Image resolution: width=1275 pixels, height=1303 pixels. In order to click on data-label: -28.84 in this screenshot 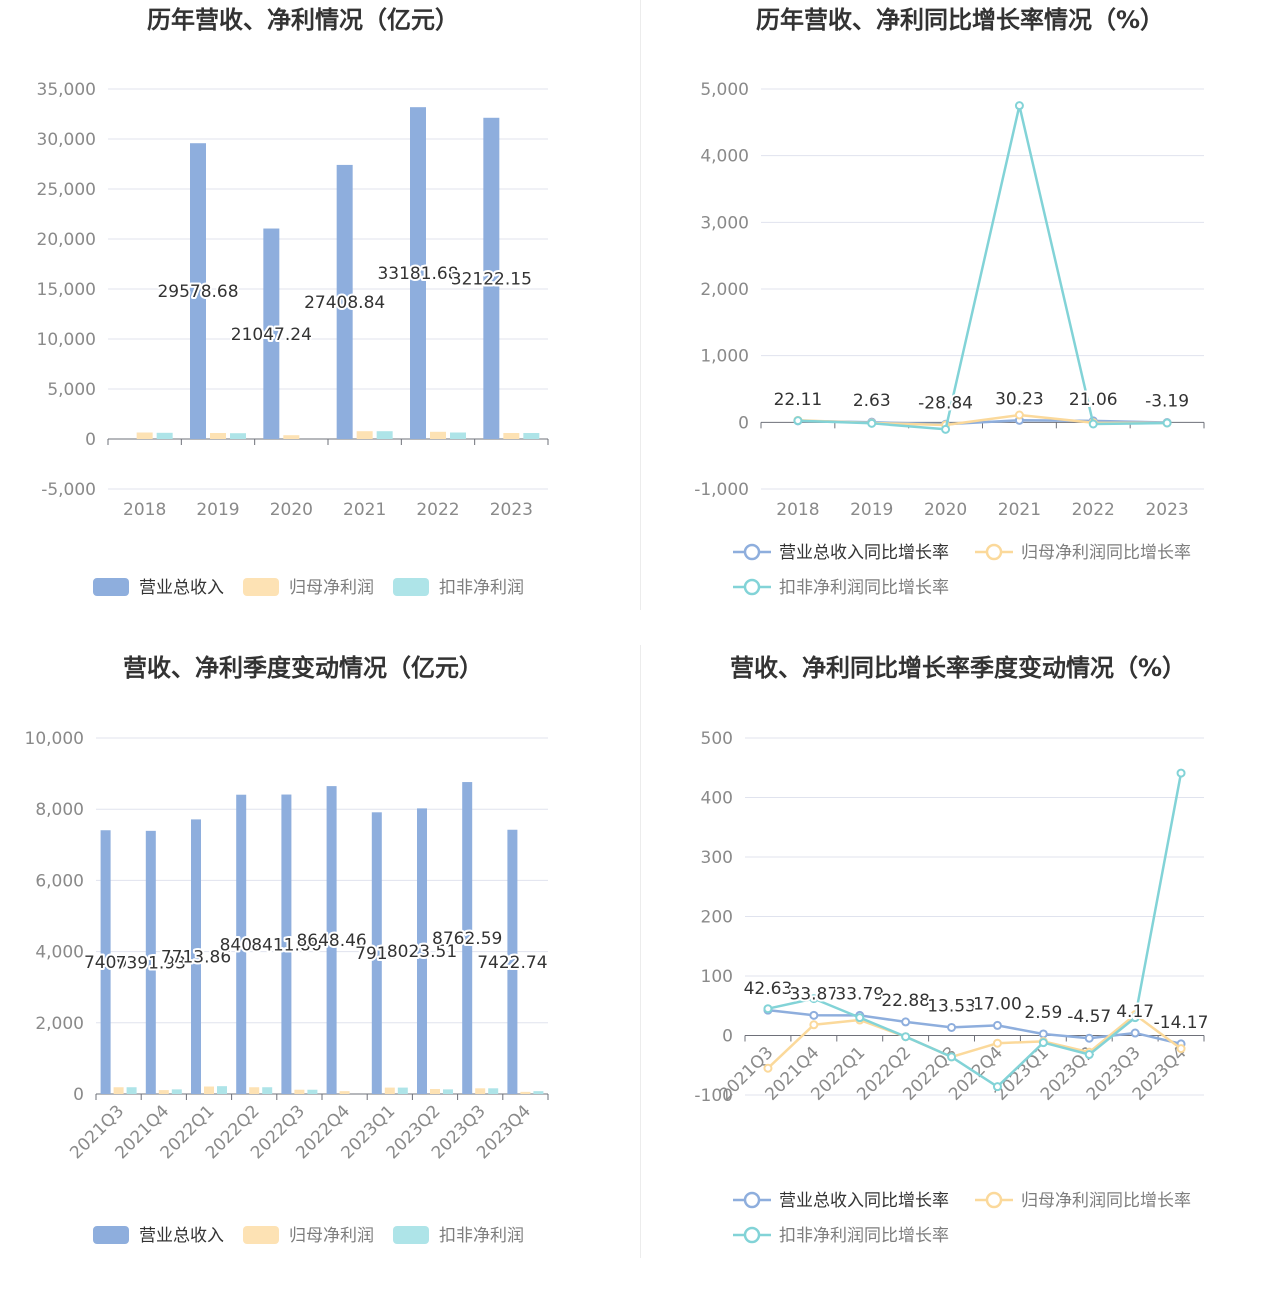, I will do `click(945, 403)`.